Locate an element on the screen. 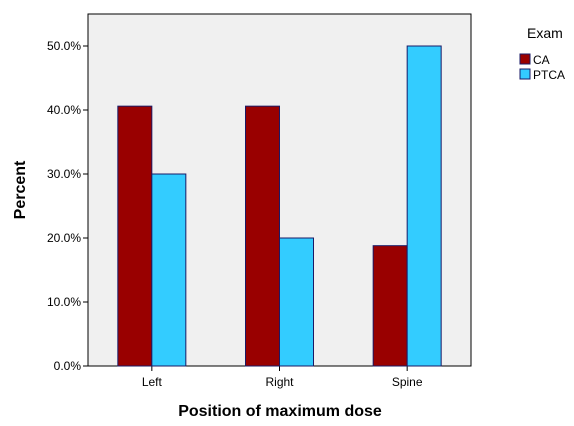  y-tick-label: 30.0% is located at coordinates (64, 174).